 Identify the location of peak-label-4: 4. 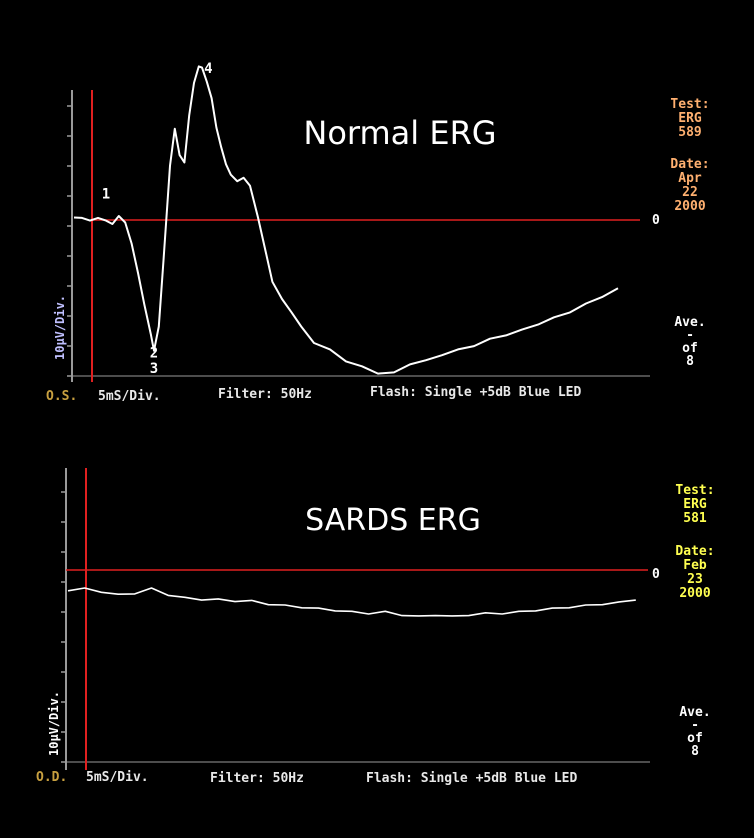
(208, 69).